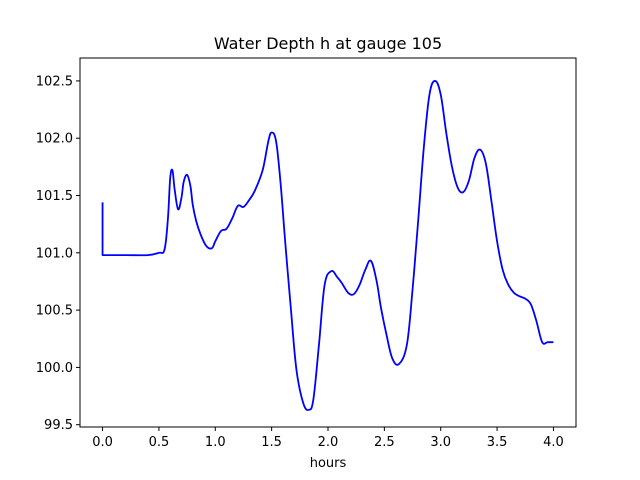 The image size is (640, 480). I want to click on x-axis-label: hours, so click(328, 463).